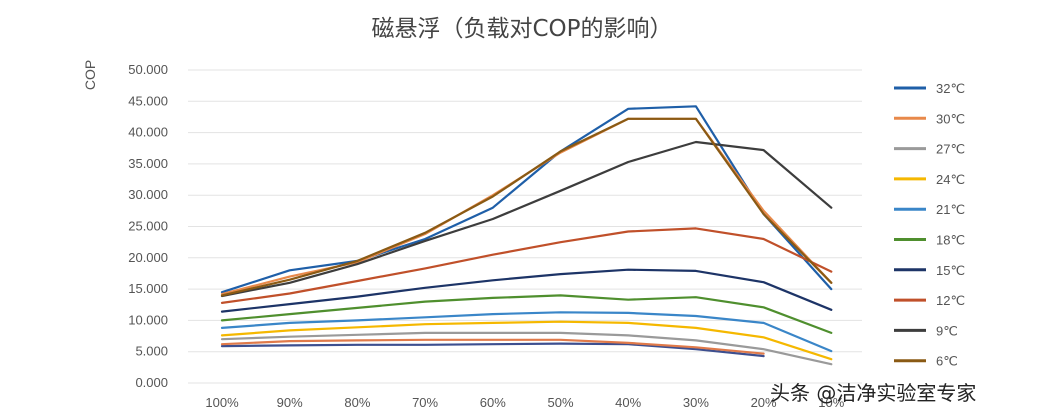  Describe the element at coordinates (148, 100) in the screenshot. I see `y-tick-label: 45.000` at that location.